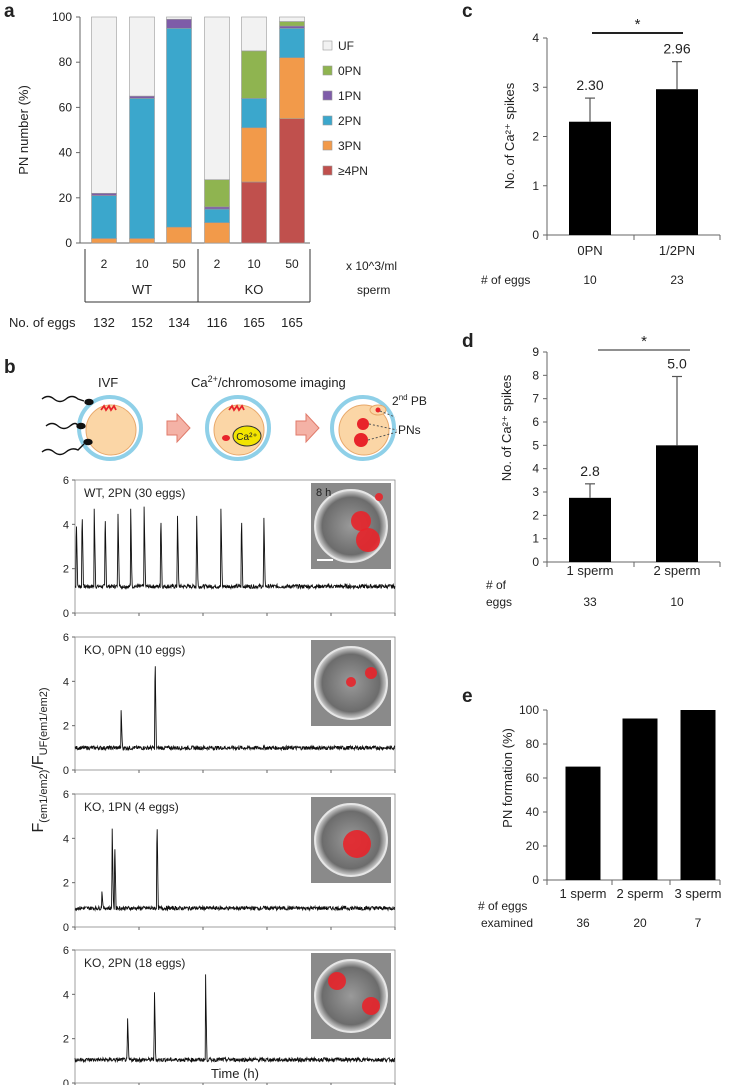  I want to click on e-eggs-label: # of eggs, so click(502, 906).